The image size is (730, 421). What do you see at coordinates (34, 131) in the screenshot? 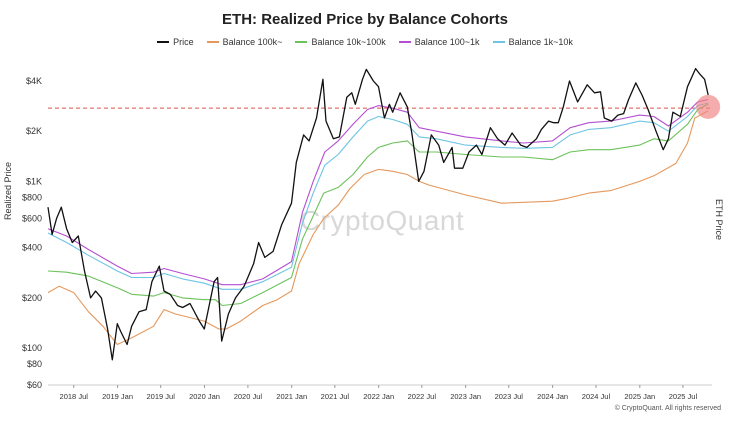
I see `y-tick-label: $2K` at bounding box center [34, 131].